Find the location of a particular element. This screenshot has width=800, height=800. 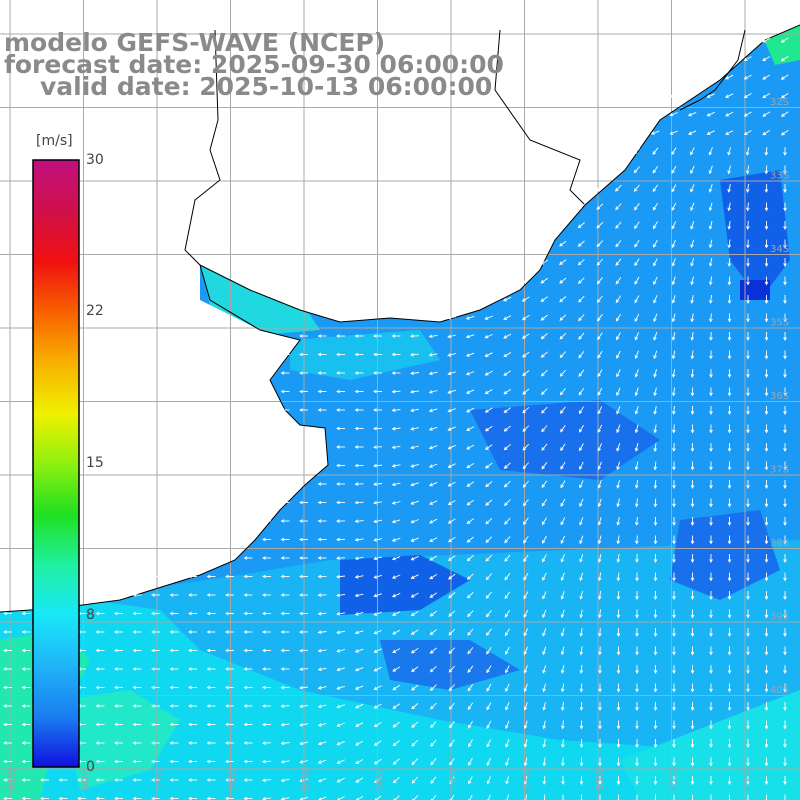

colorbar-gradient is located at coordinates (56, 463).